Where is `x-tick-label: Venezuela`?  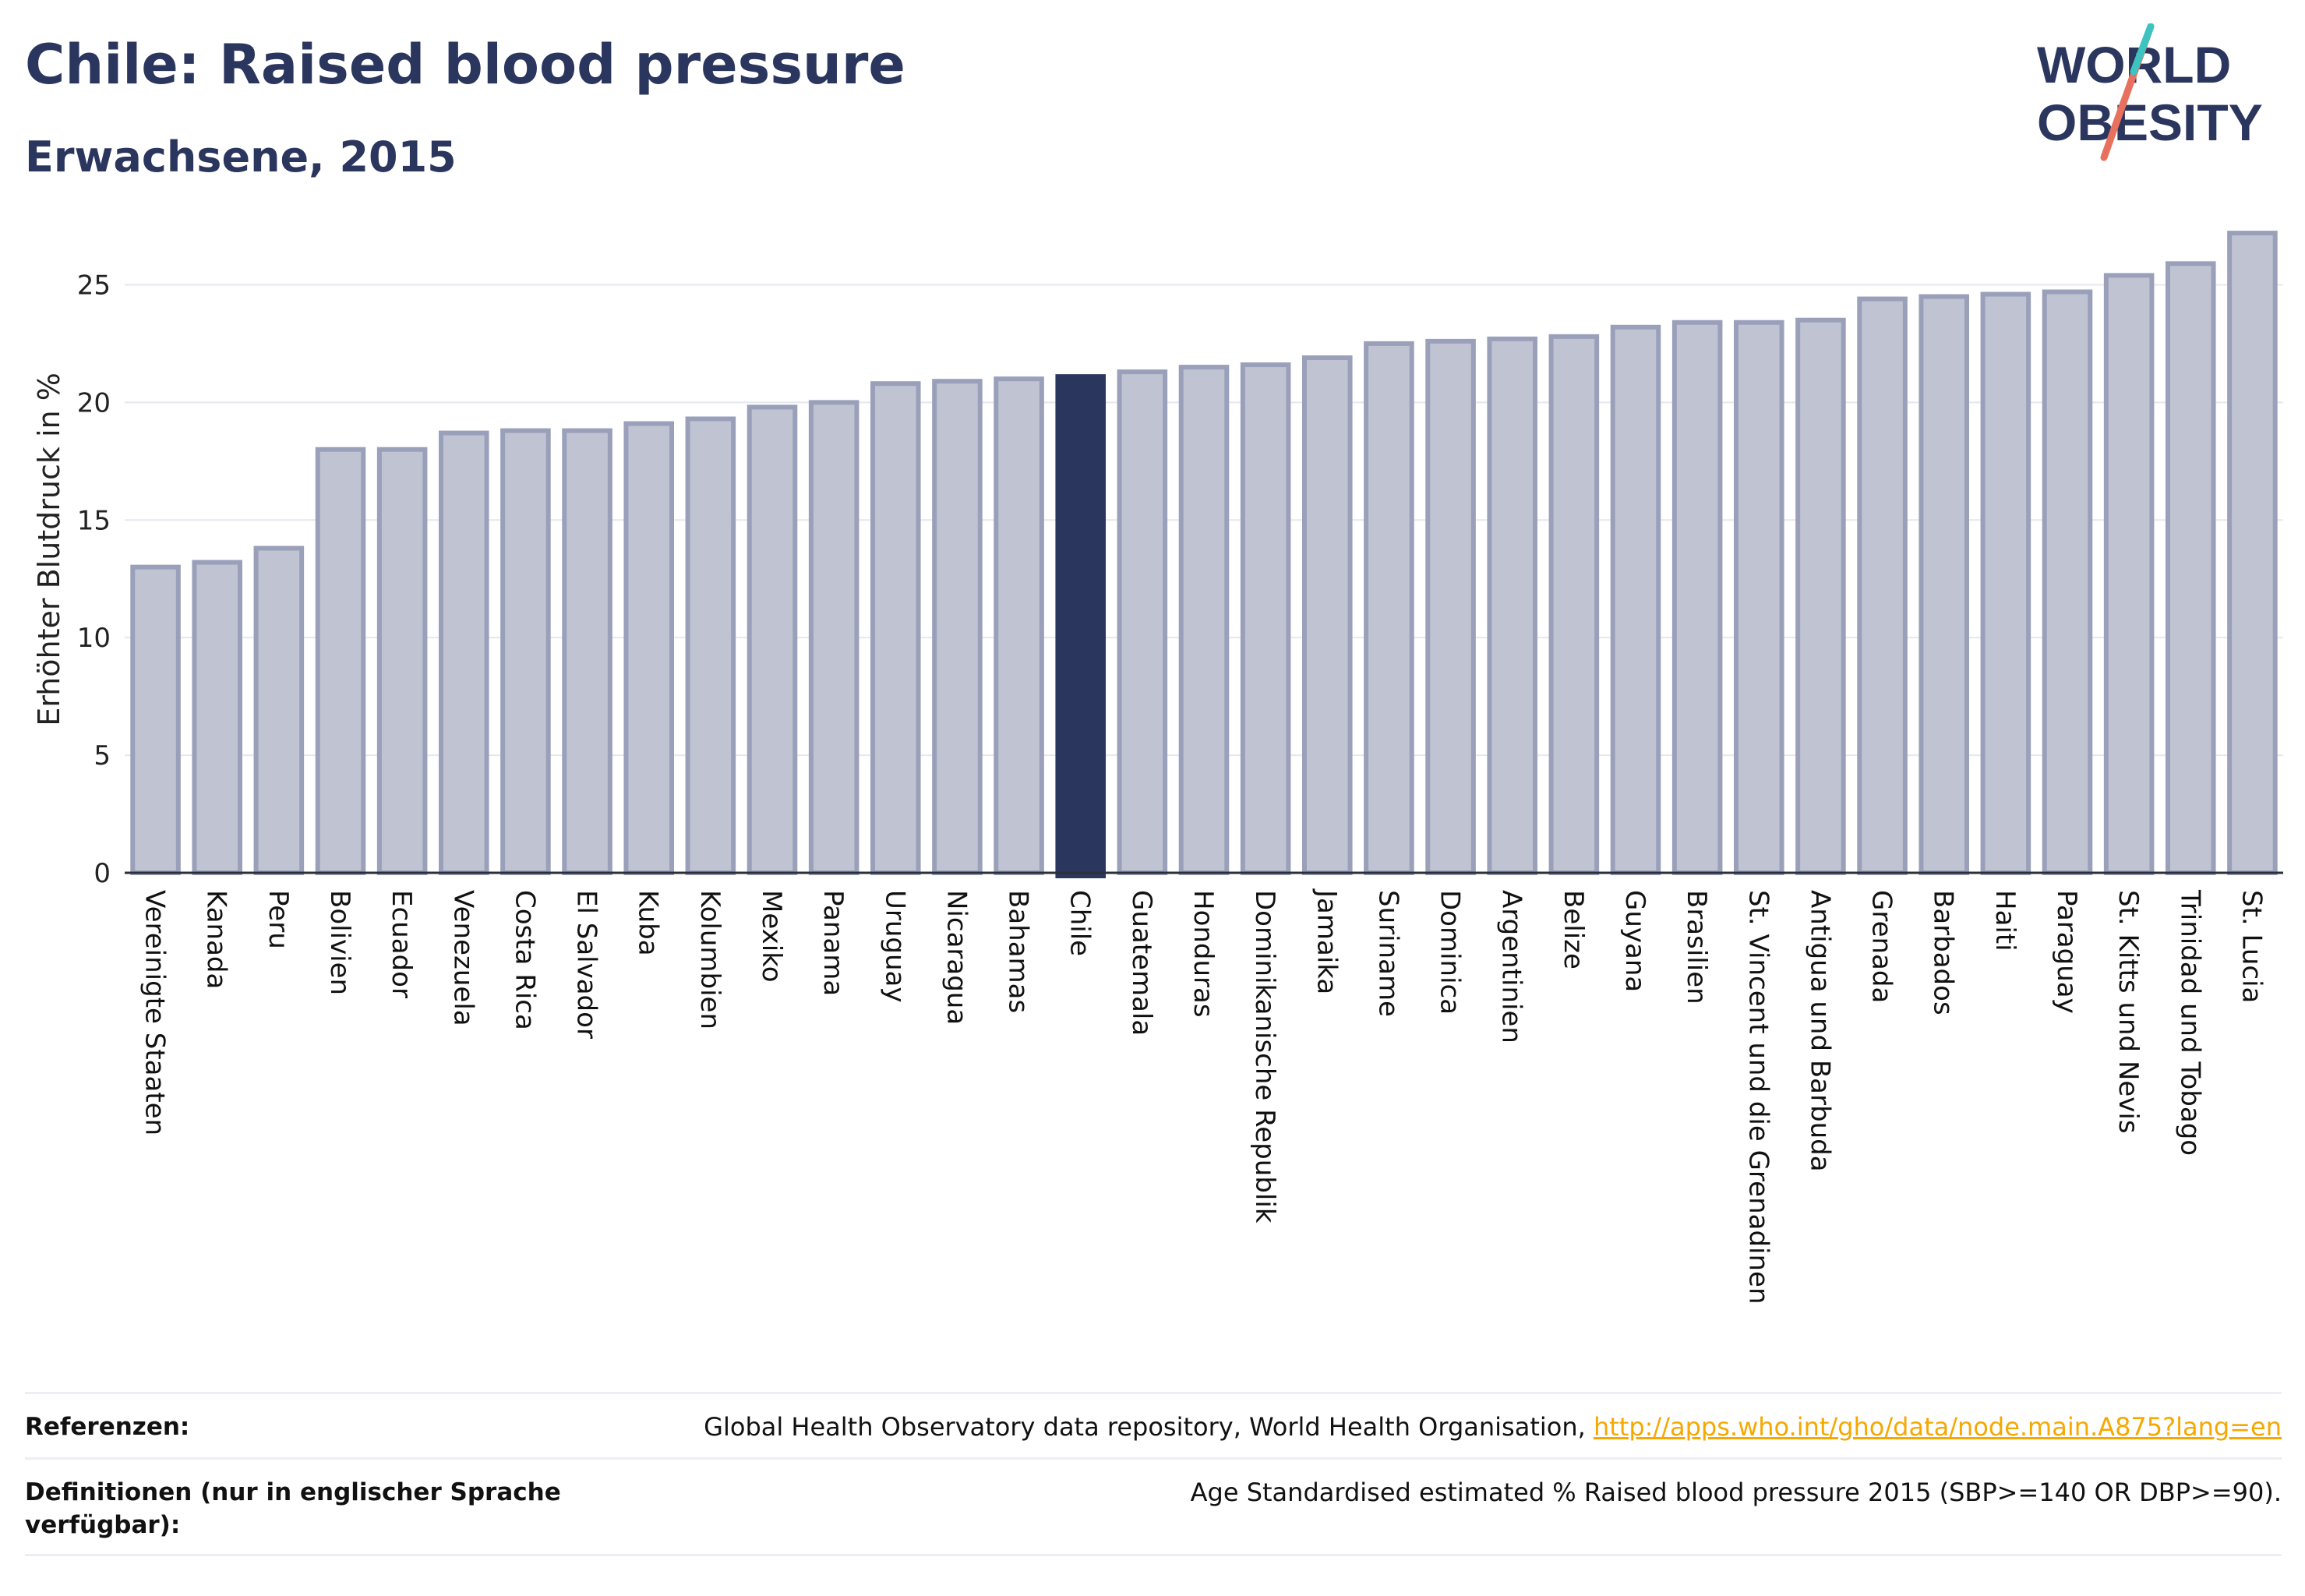 x-tick-label: Venezuela is located at coordinates (462, 958).